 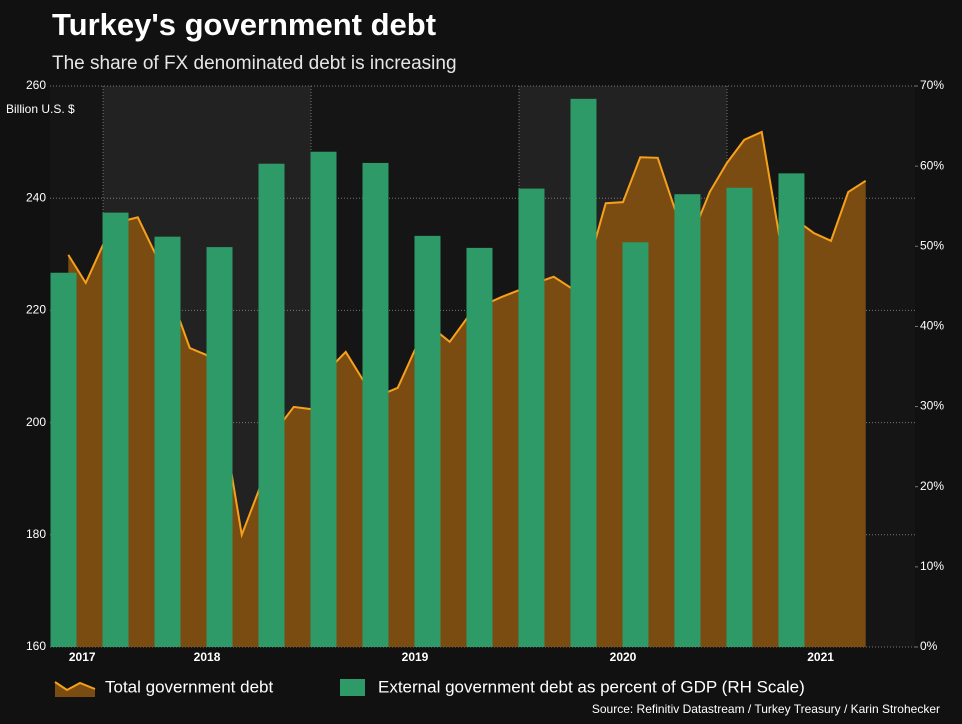 I want to click on y2-tick-label: 10%, so click(x=932, y=566).